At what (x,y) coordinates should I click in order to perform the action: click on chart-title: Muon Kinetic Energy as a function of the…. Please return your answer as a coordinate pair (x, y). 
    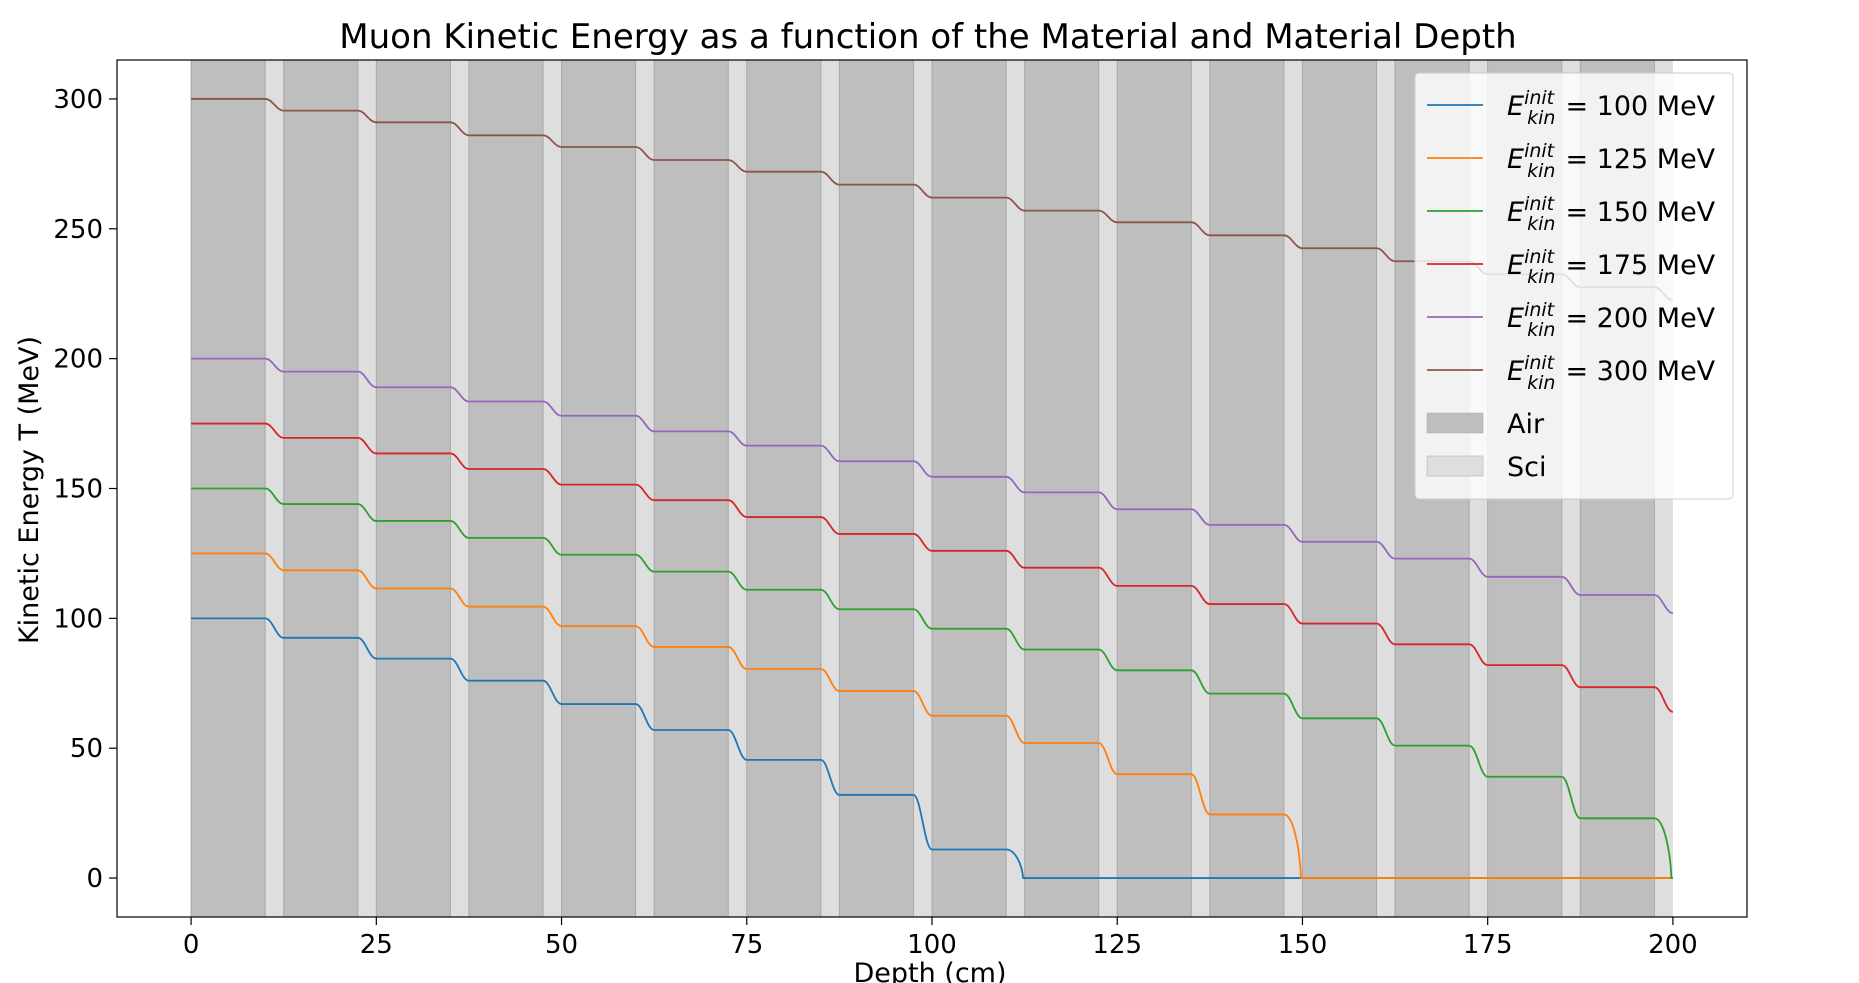
    Looking at the image, I should click on (927, 37).